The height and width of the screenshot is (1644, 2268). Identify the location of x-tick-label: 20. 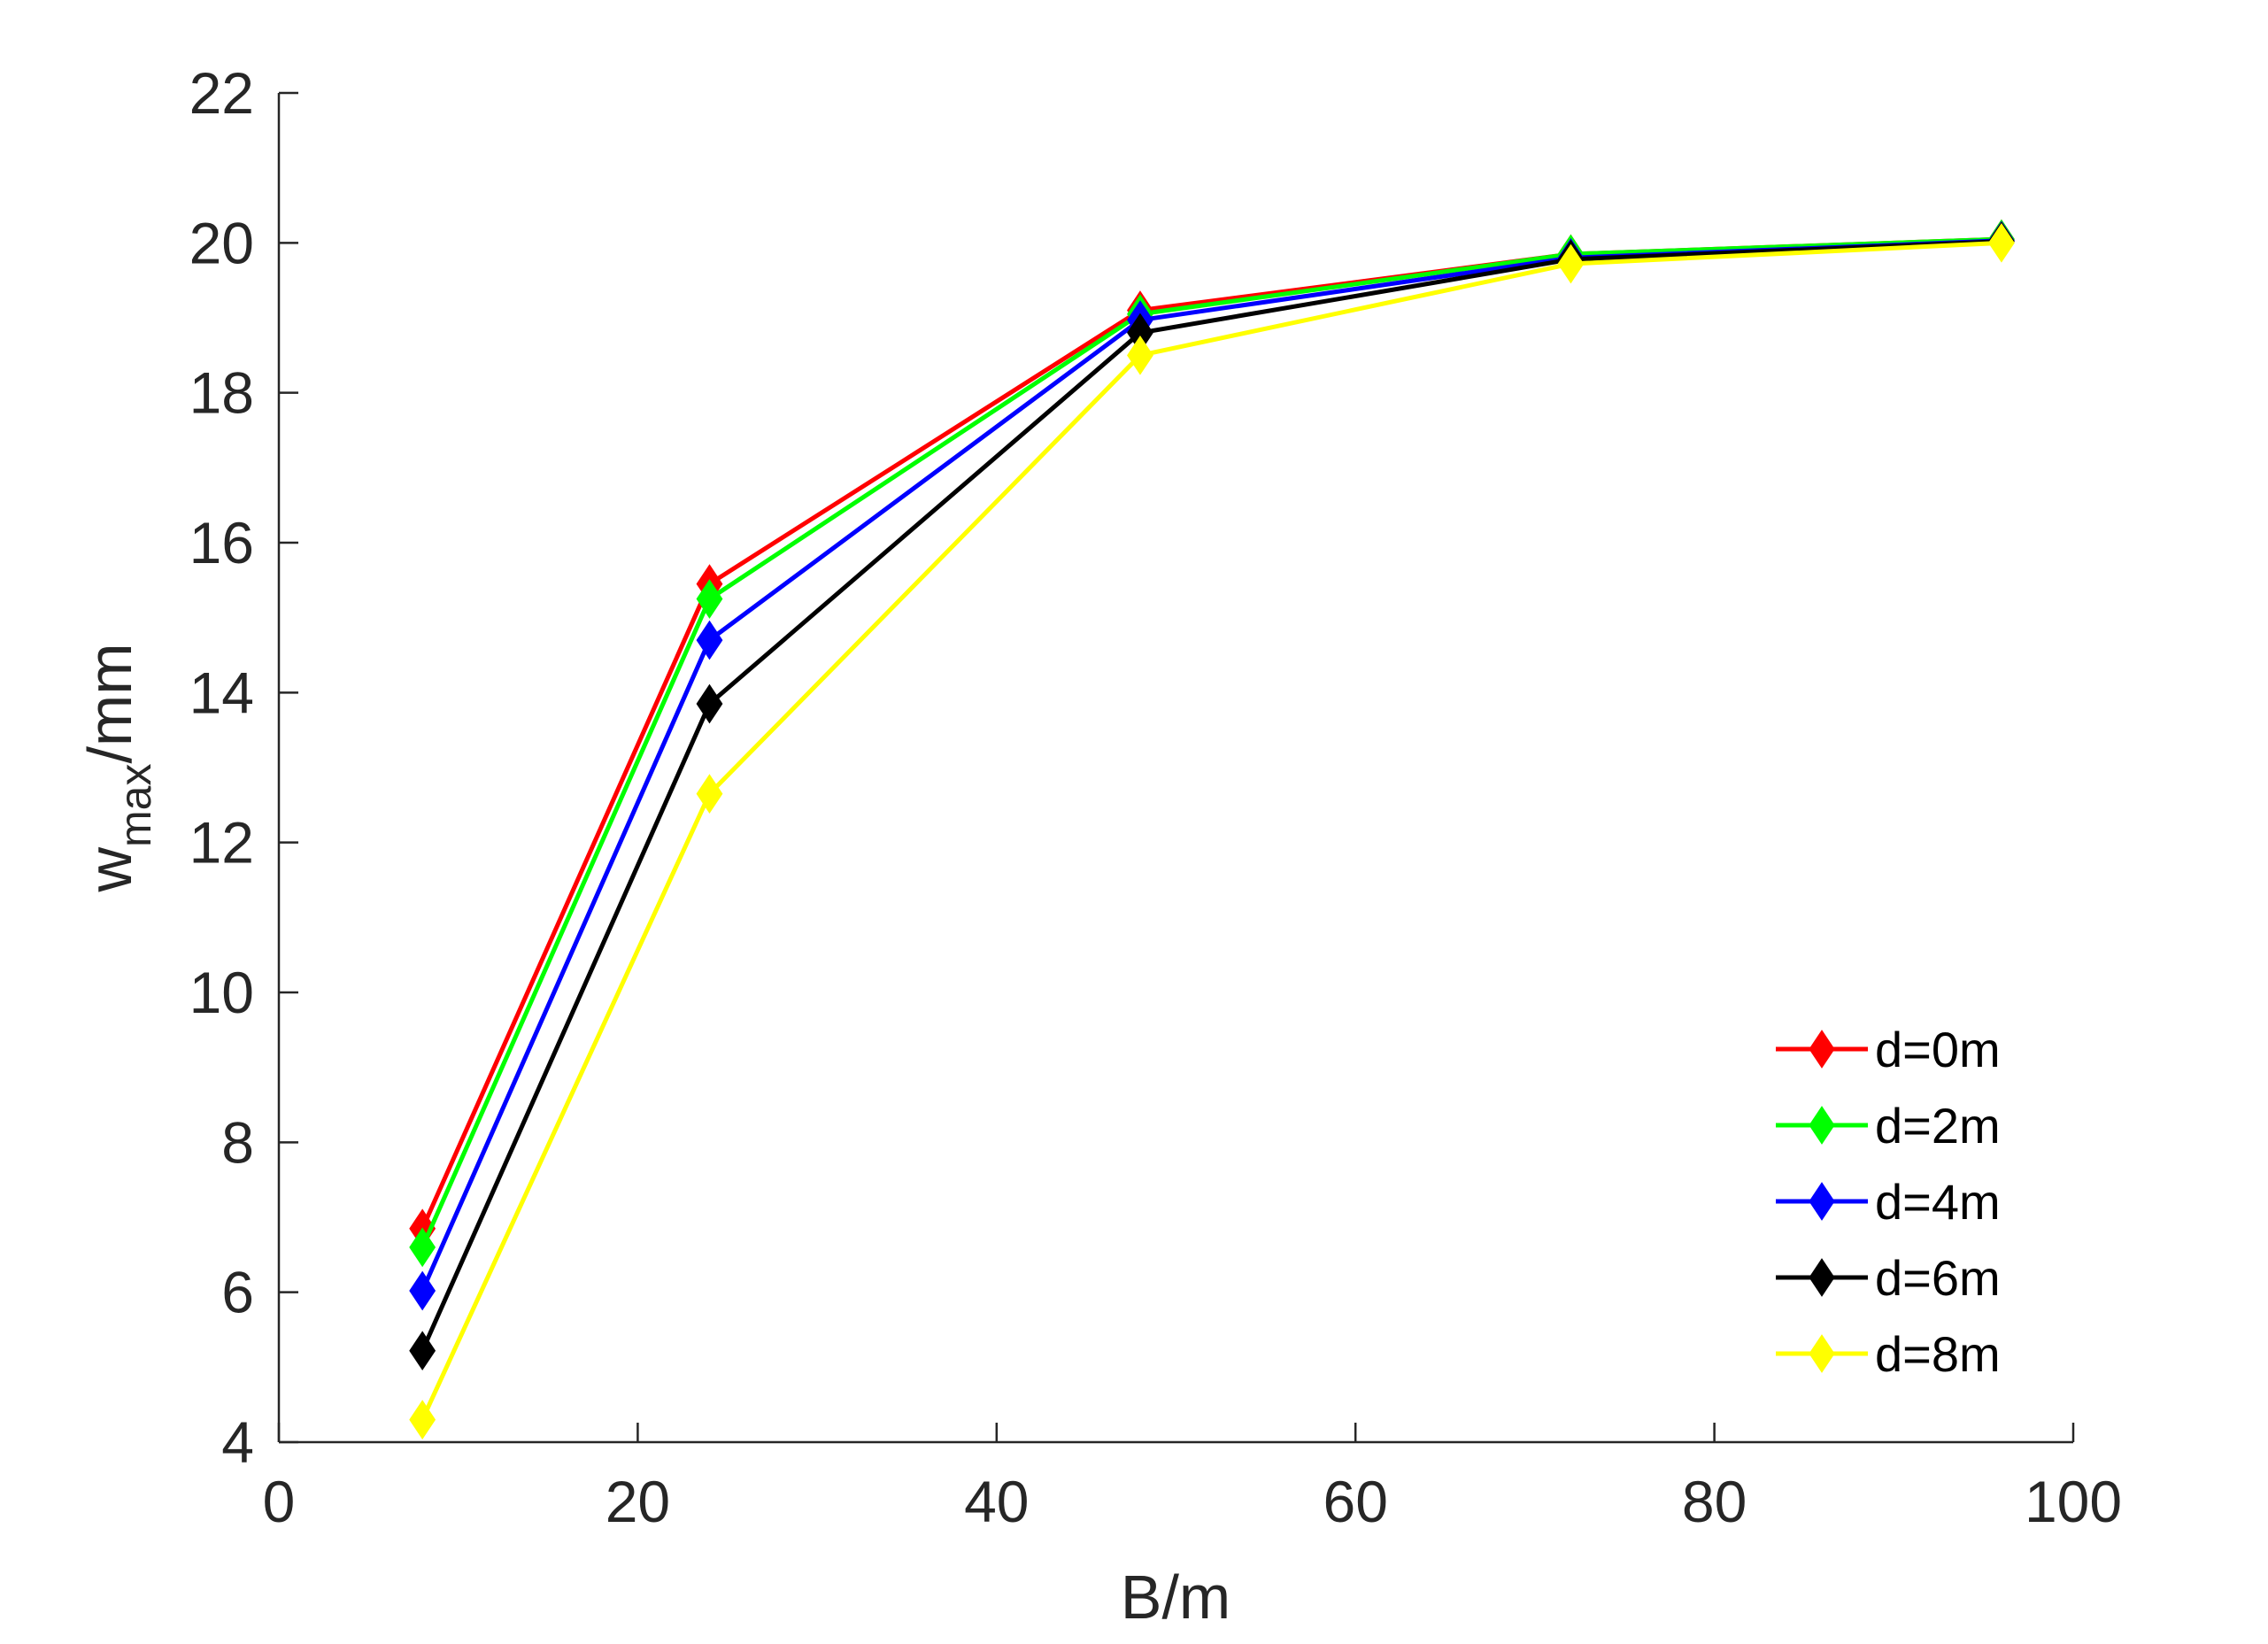
(638, 1501).